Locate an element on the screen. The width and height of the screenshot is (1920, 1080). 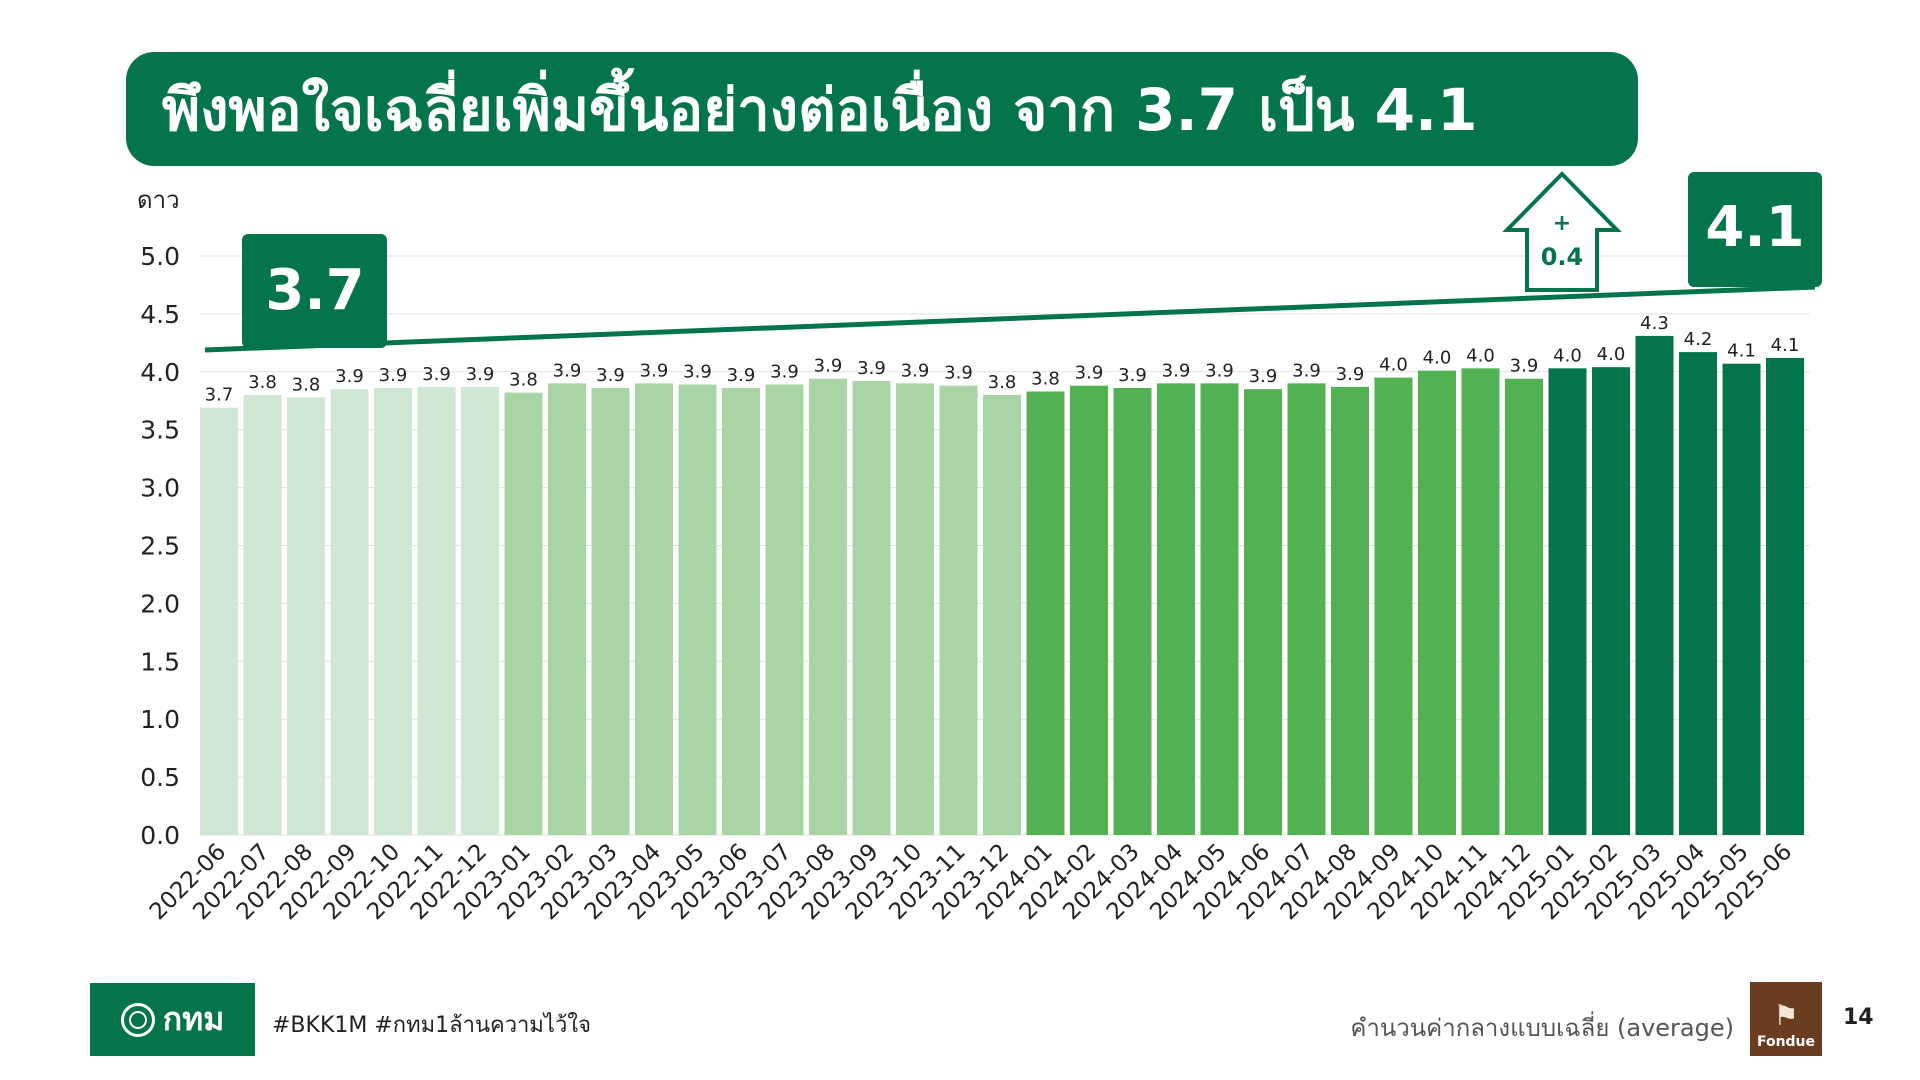
method-note: คำนวนค่ากลางแบบเฉลี่ย (average) is located at coordinates (1542, 1028).